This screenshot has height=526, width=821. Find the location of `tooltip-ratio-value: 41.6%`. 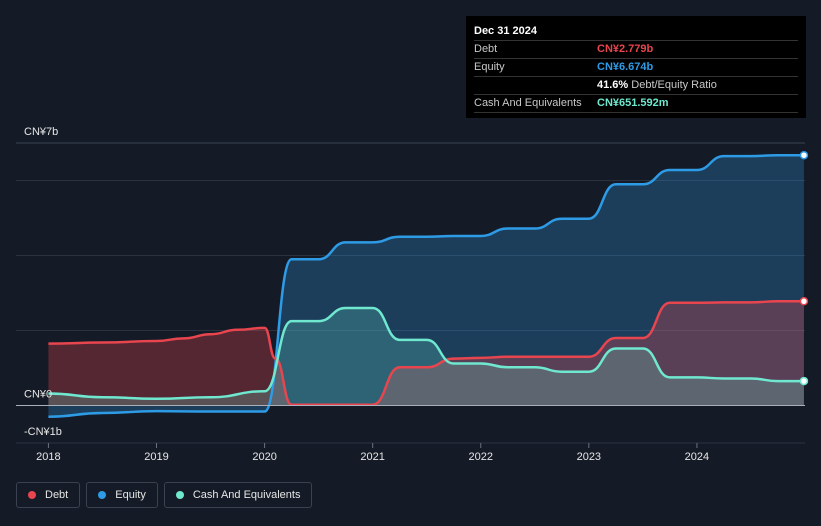

tooltip-ratio-value: 41.6% is located at coordinates (613, 85).